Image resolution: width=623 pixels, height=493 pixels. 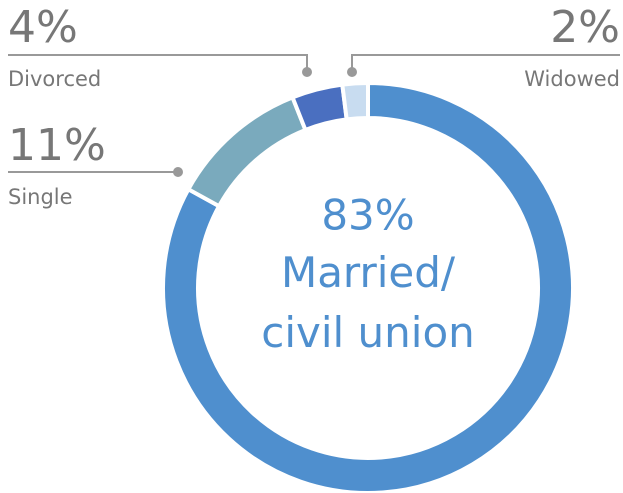 What do you see at coordinates (572, 79) in the screenshot?
I see `category-label: Widowed` at bounding box center [572, 79].